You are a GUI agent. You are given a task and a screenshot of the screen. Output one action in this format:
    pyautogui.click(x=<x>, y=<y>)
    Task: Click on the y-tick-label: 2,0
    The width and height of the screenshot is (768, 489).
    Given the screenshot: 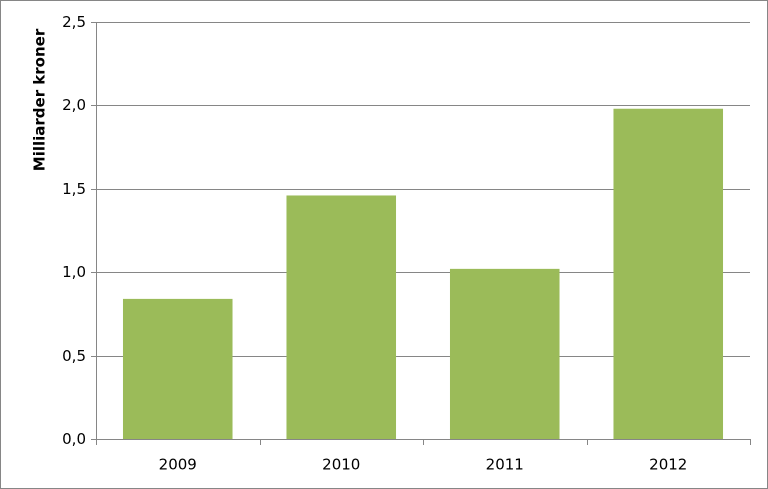 What is the action you would take?
    pyautogui.click(x=74, y=105)
    